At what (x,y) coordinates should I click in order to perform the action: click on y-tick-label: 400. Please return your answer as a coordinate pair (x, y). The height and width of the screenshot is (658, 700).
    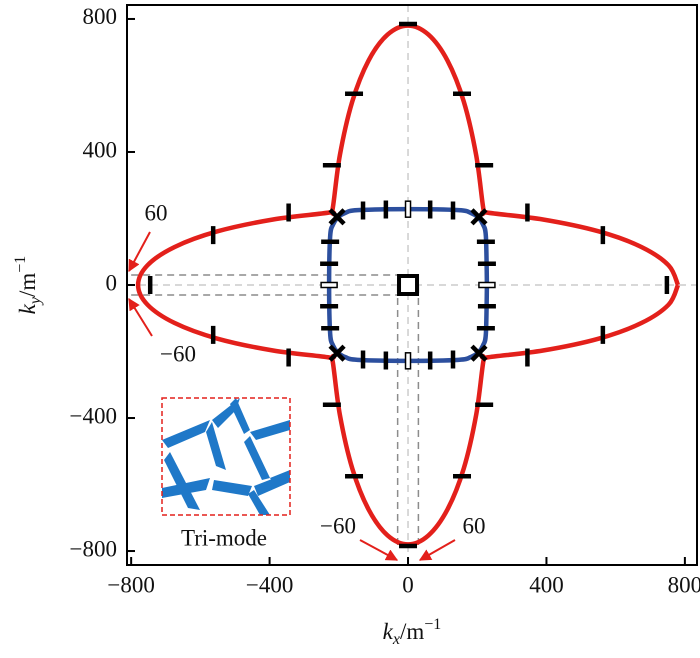
    Looking at the image, I should click on (100, 149).